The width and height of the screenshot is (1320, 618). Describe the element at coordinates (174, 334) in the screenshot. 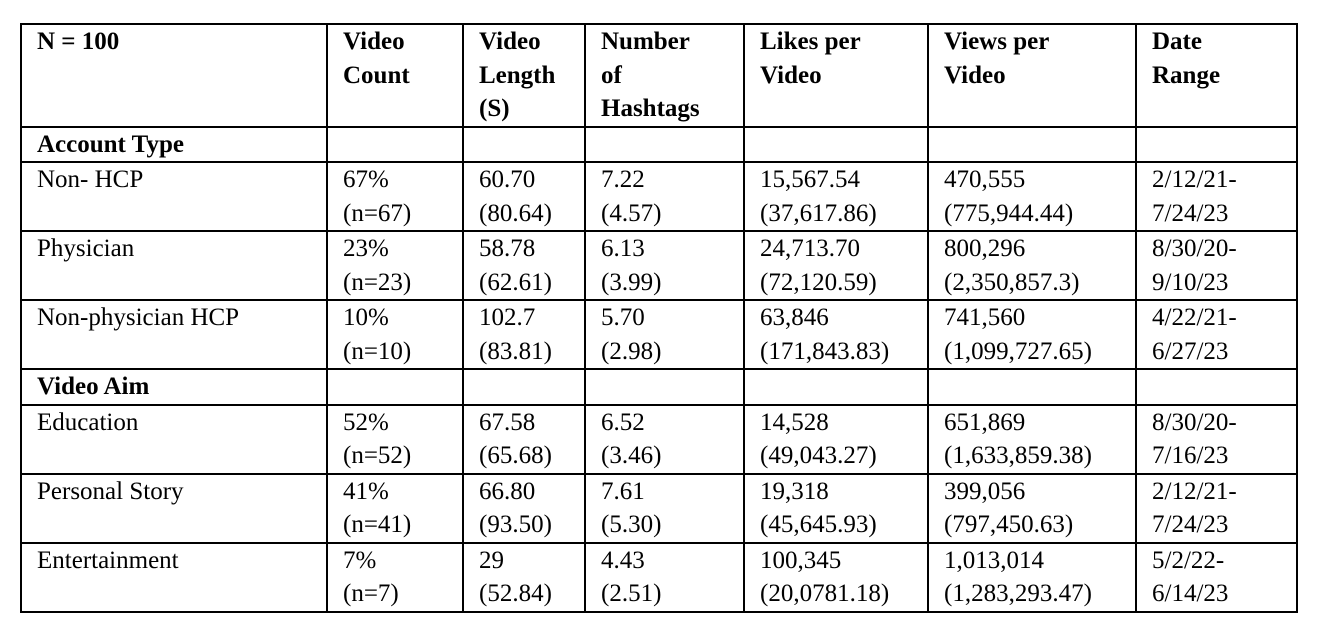

I see `row-label-cell: Non-physician HCP` at that location.